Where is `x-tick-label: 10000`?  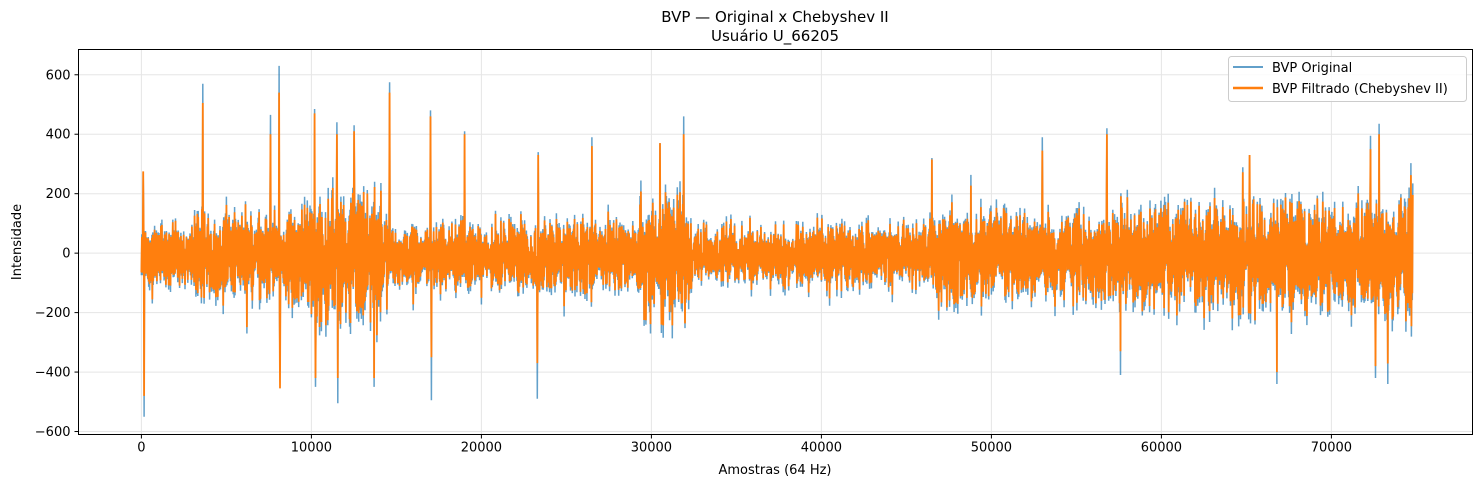
x-tick-label: 10000 is located at coordinates (311, 448).